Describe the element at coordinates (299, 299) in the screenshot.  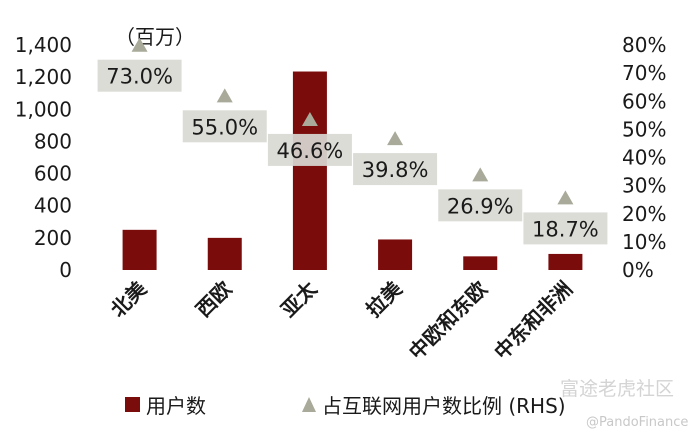
I see `category-label: 亚太` at that location.